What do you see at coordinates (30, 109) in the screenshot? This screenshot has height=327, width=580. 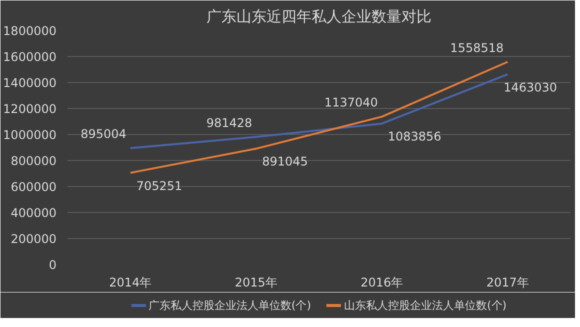 I see `y-tick-label: 1200000` at bounding box center [30, 109].